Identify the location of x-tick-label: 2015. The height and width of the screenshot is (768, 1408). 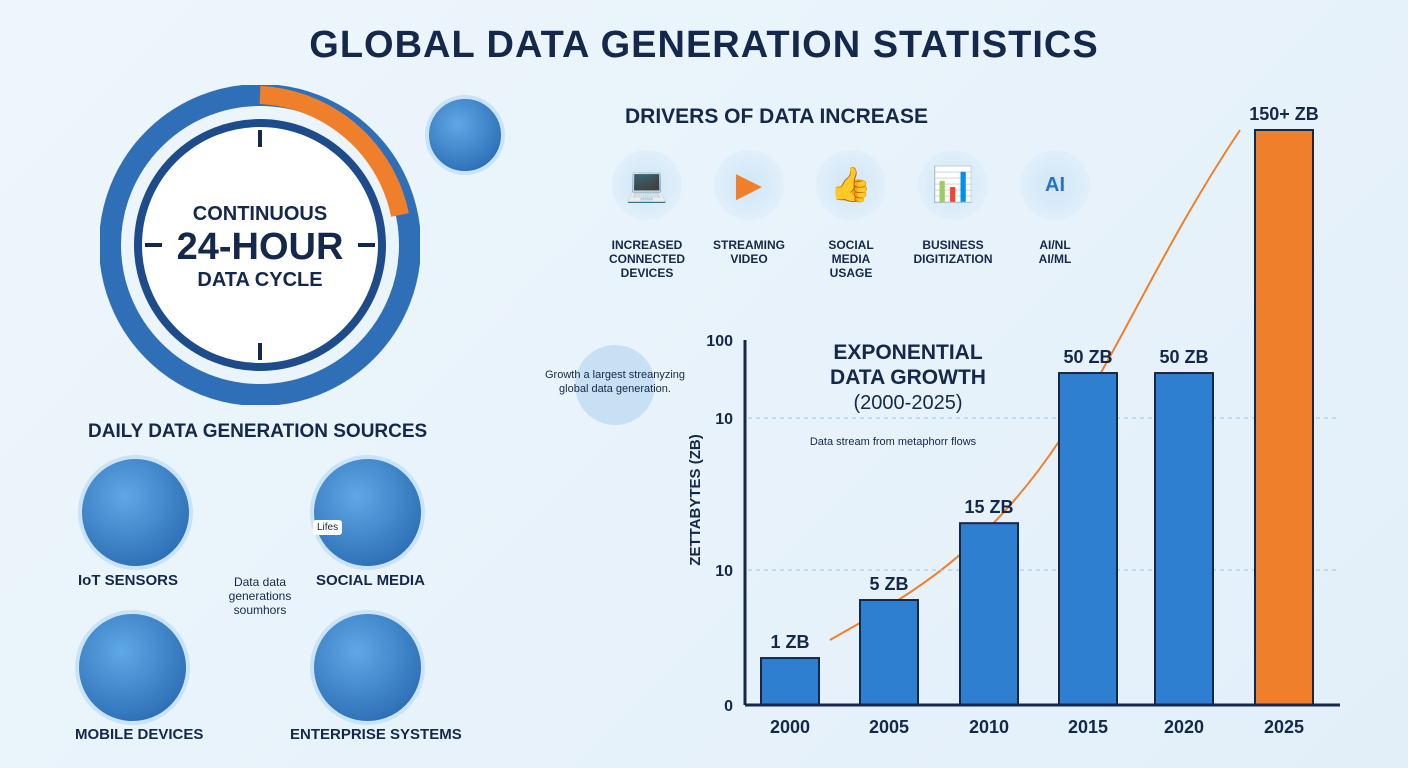
(1088, 727).